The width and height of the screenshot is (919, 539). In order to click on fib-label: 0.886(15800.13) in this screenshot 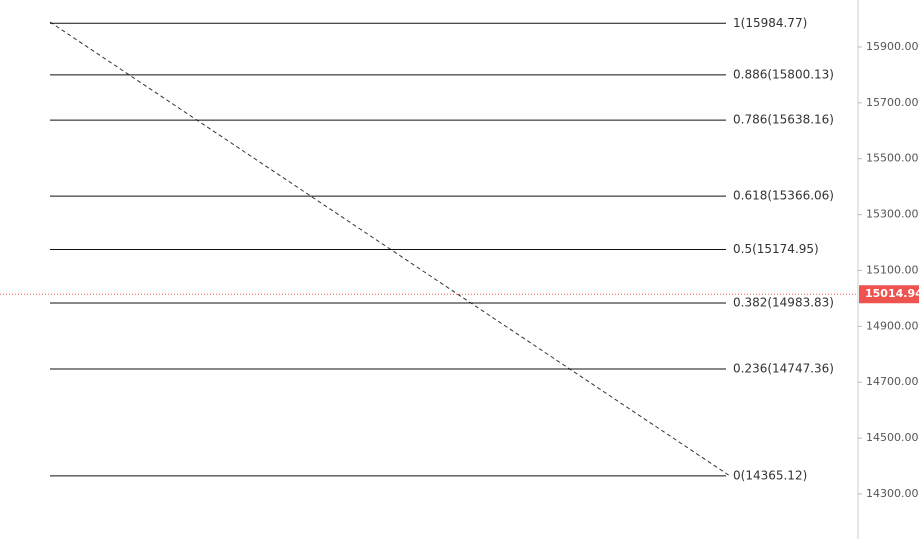, I will do `click(783, 74)`.